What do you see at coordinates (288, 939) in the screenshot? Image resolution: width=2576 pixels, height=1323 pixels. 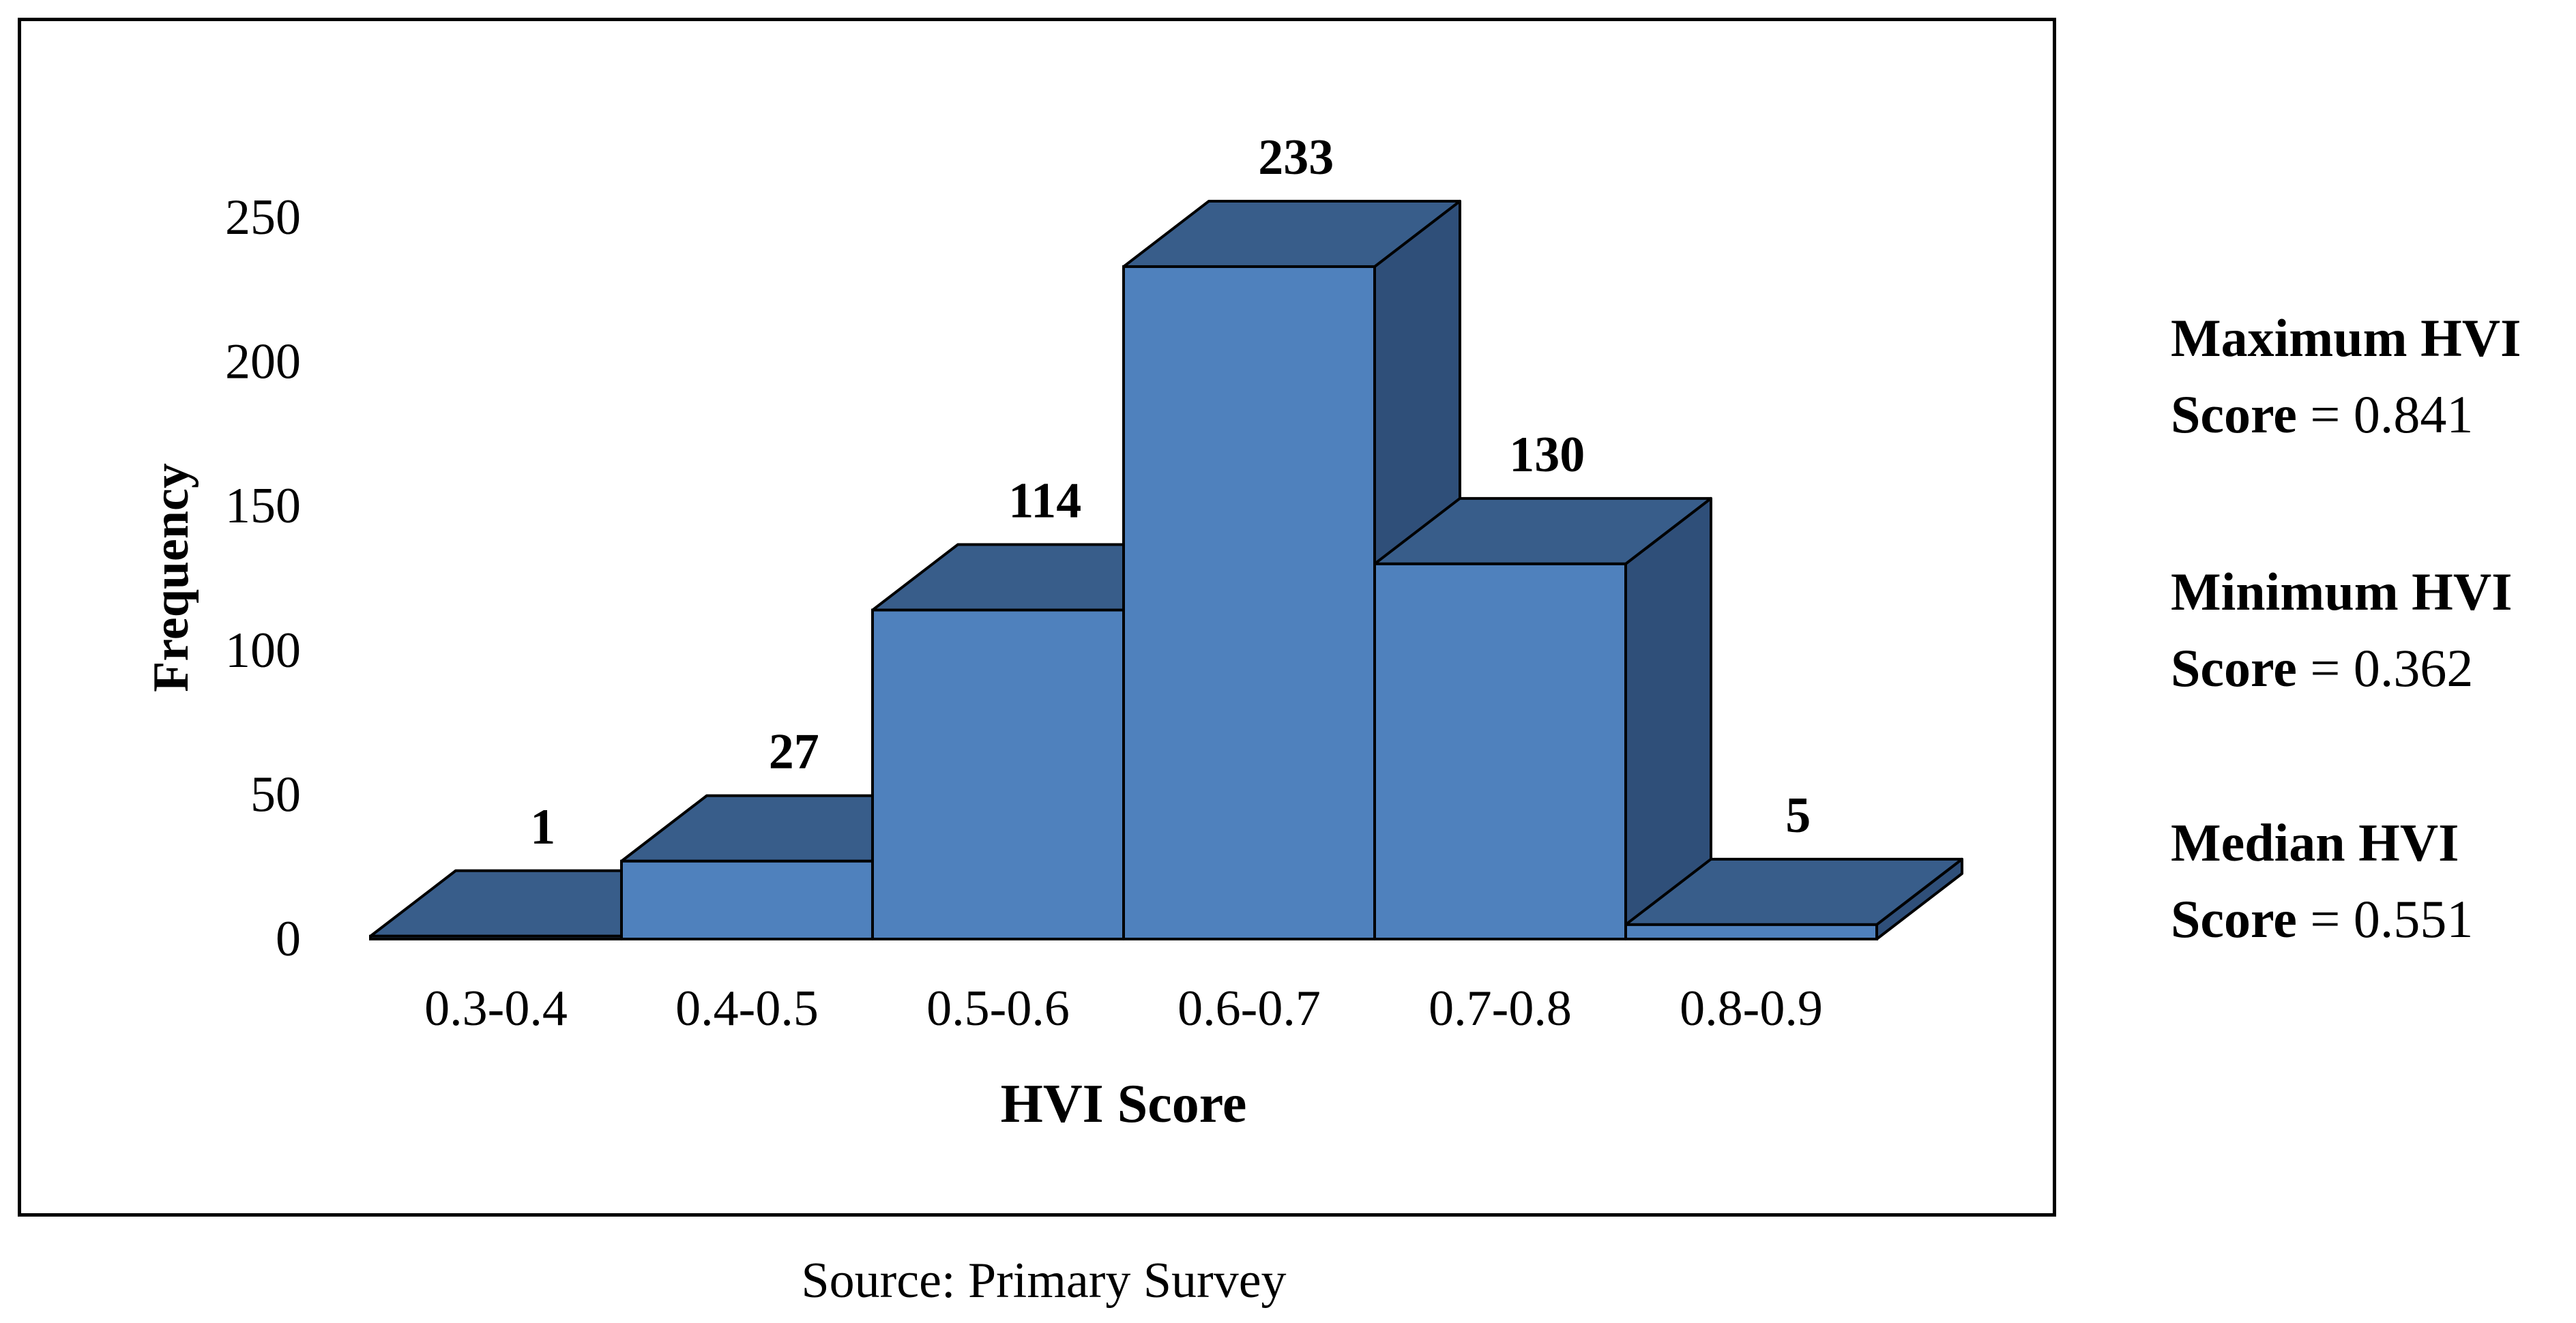 I see `y-tick-label: 0` at bounding box center [288, 939].